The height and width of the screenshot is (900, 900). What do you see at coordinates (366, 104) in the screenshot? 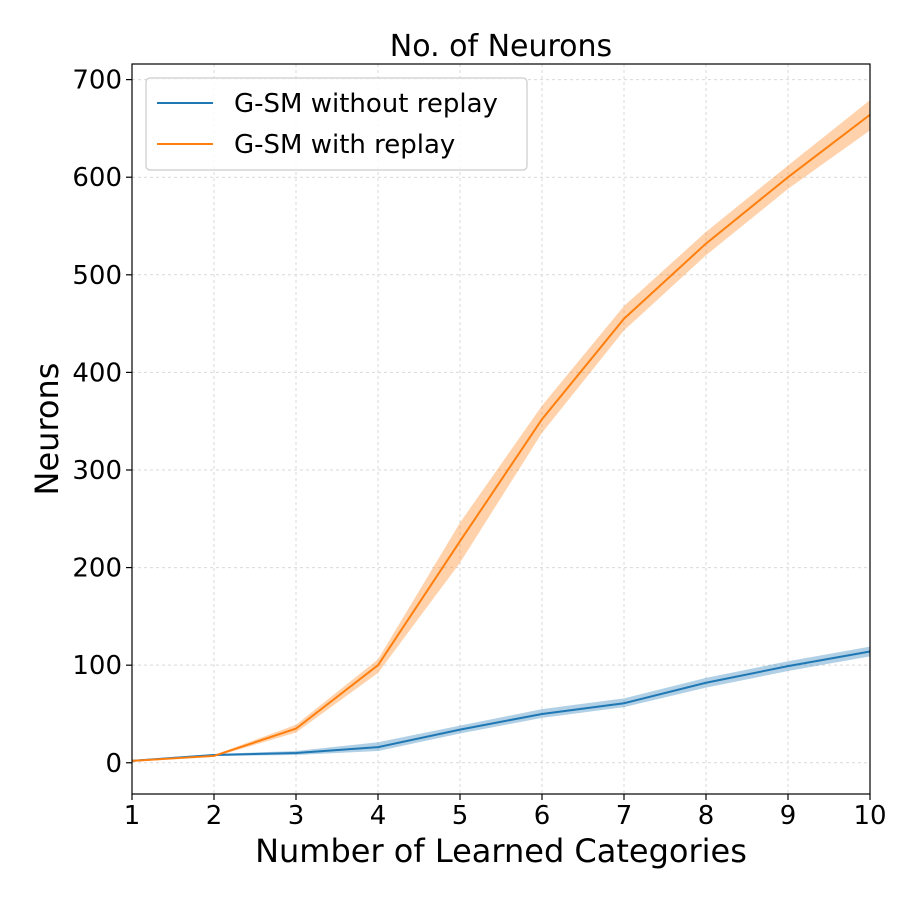
I see `legend-label-without-replay: G-SM without replay` at bounding box center [366, 104].